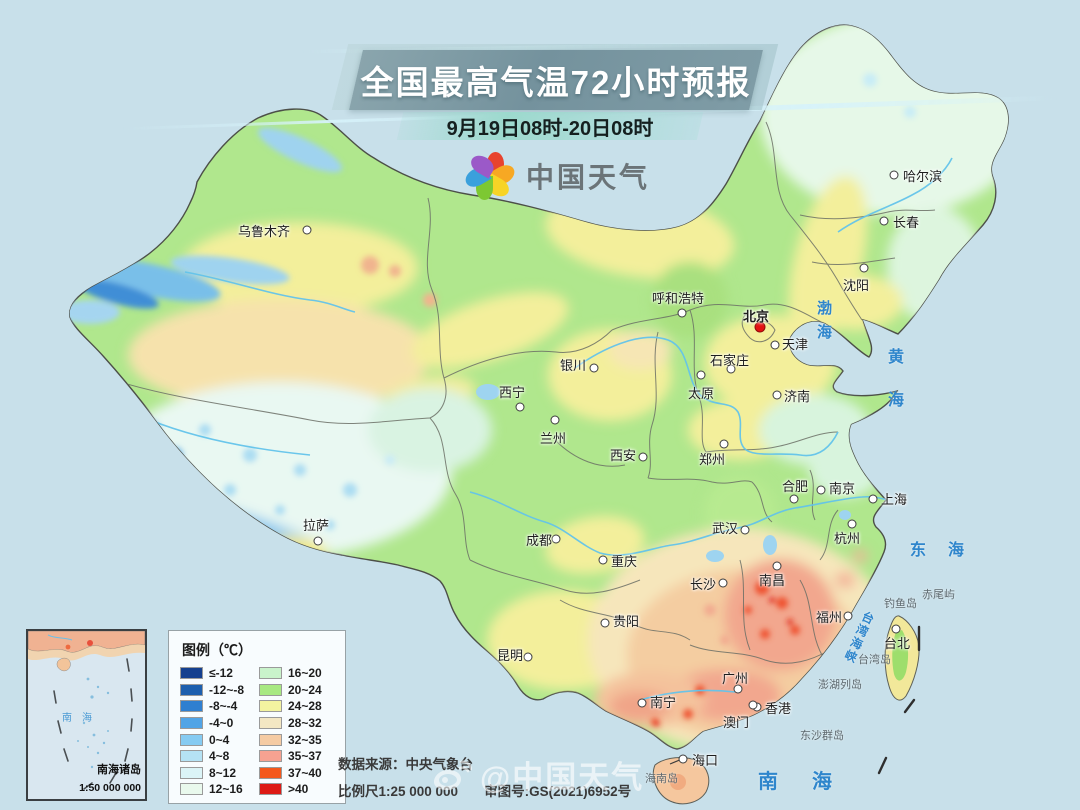 The height and width of the screenshot is (810, 1080). What do you see at coordinates (738, 689) in the screenshot?
I see `city-marker-广州` at bounding box center [738, 689].